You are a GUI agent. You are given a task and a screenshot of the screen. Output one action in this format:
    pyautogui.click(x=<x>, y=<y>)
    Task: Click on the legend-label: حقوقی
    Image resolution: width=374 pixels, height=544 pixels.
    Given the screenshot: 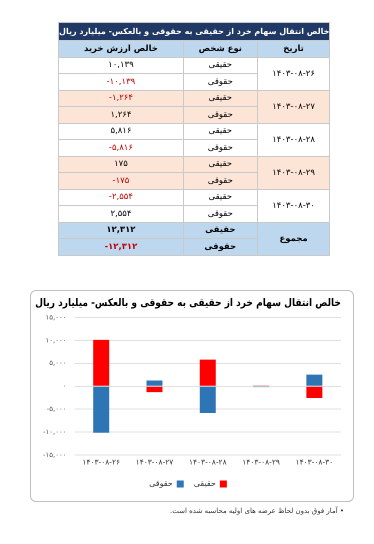 What is the action you would take?
    pyautogui.click(x=161, y=483)
    